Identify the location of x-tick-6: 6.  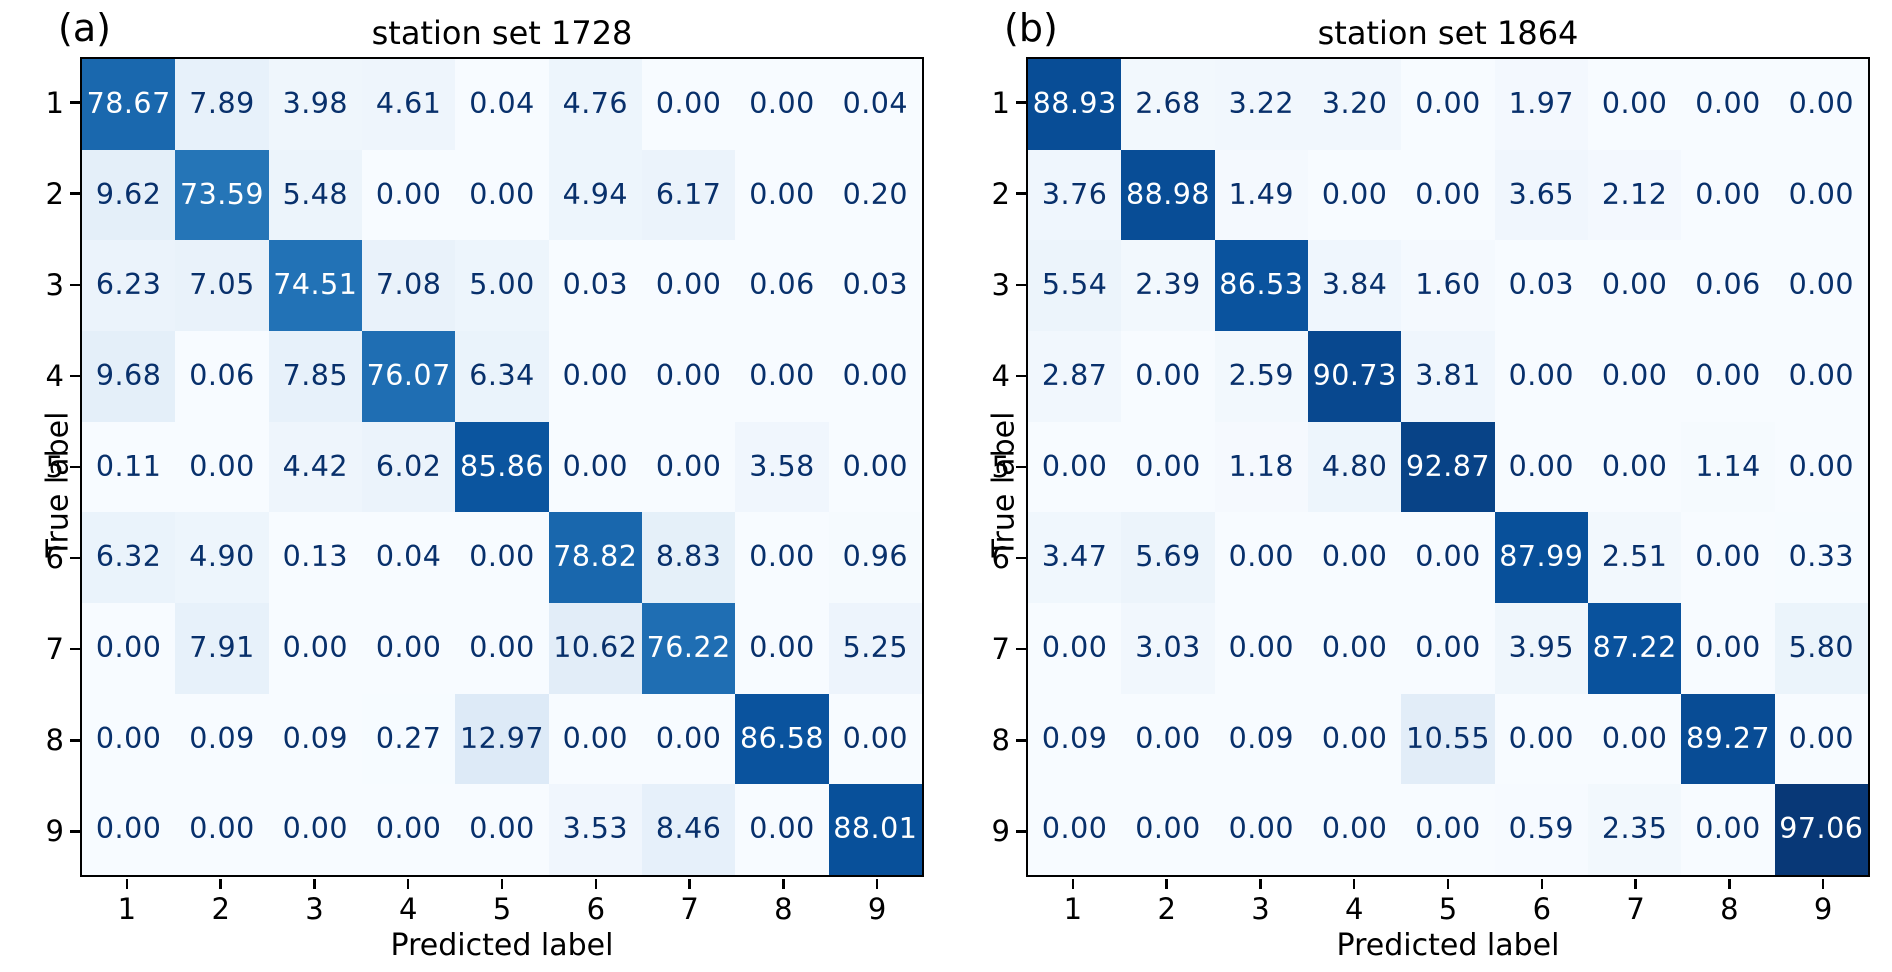
(1542, 902).